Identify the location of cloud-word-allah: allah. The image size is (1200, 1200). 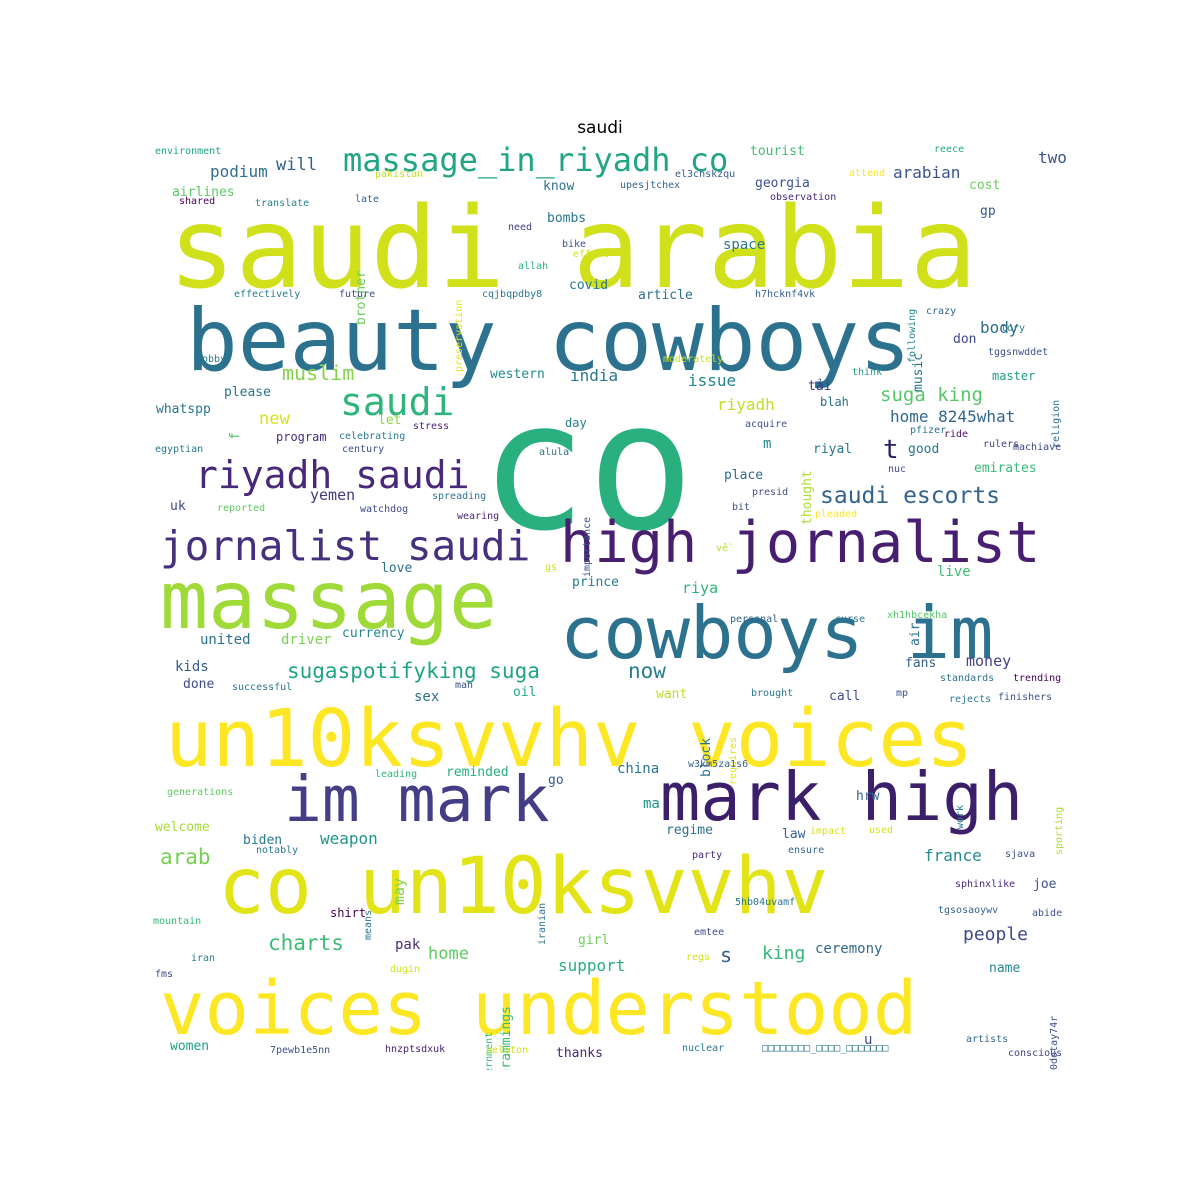
(533, 266).